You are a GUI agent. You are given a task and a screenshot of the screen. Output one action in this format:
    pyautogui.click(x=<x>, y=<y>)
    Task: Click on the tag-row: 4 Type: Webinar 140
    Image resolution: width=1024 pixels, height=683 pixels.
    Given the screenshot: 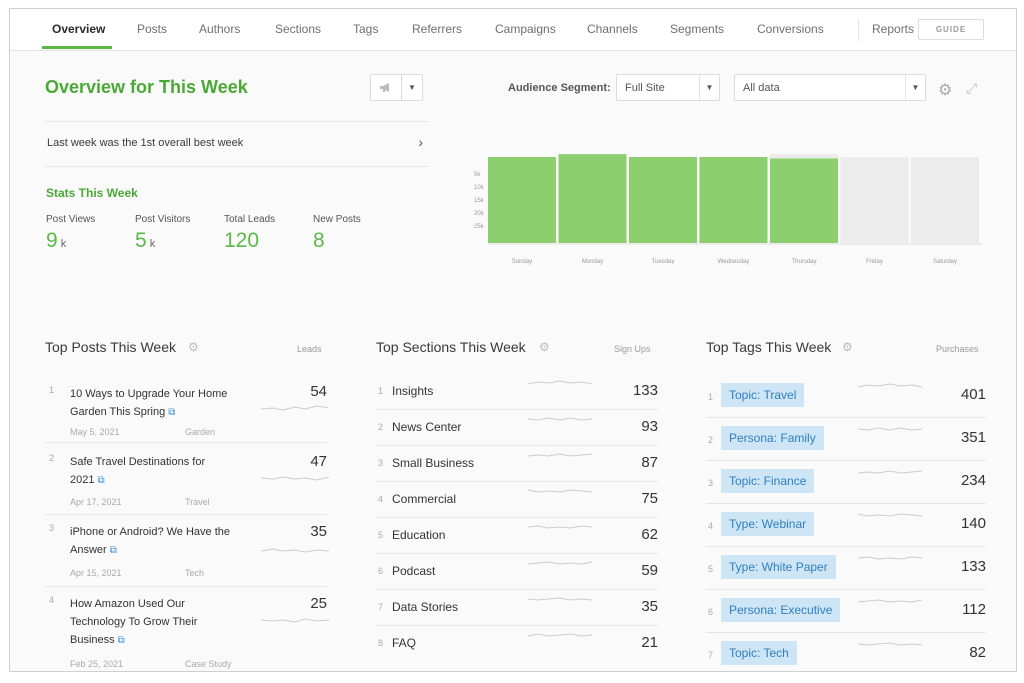 What is the action you would take?
    pyautogui.click(x=846, y=525)
    